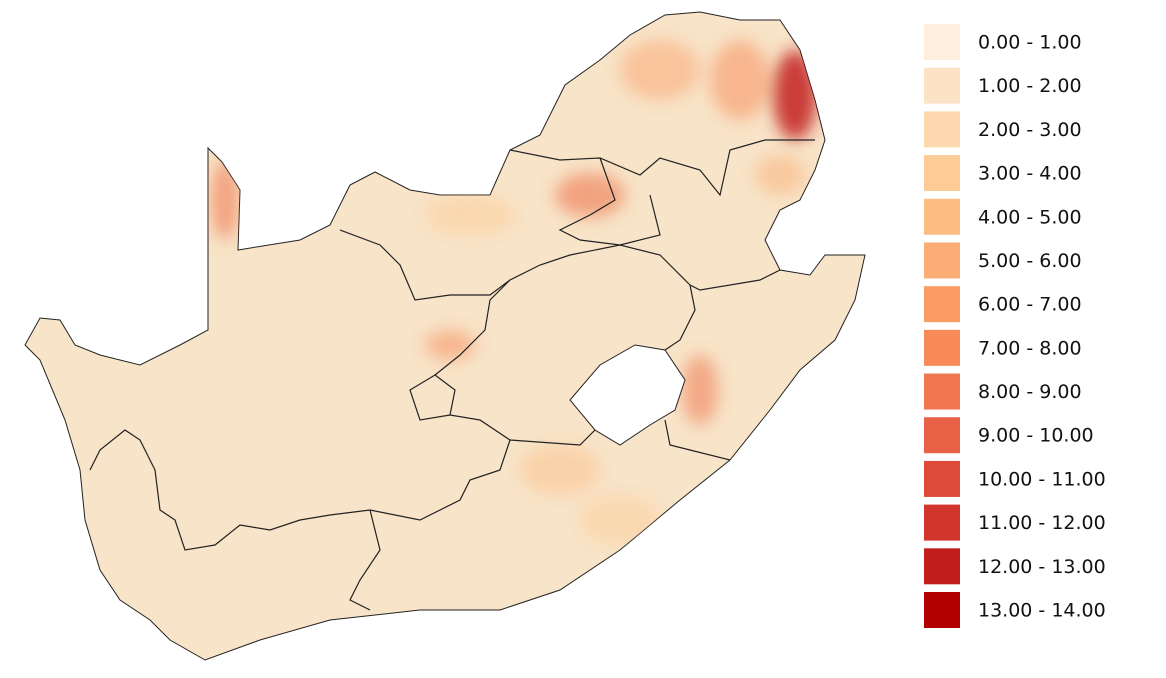  Describe the element at coordinates (1042, 611) in the screenshot. I see `legend-label: 13.00 - 14.00` at that location.